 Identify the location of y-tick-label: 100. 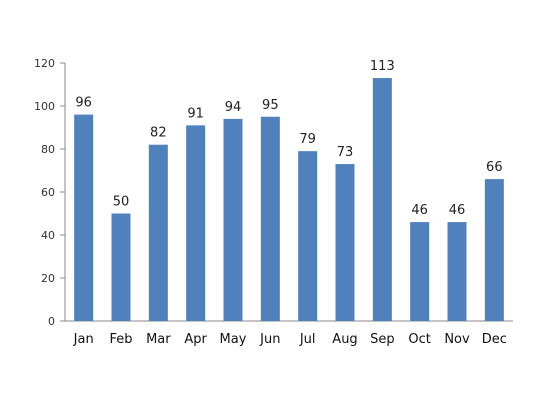
(44, 106).